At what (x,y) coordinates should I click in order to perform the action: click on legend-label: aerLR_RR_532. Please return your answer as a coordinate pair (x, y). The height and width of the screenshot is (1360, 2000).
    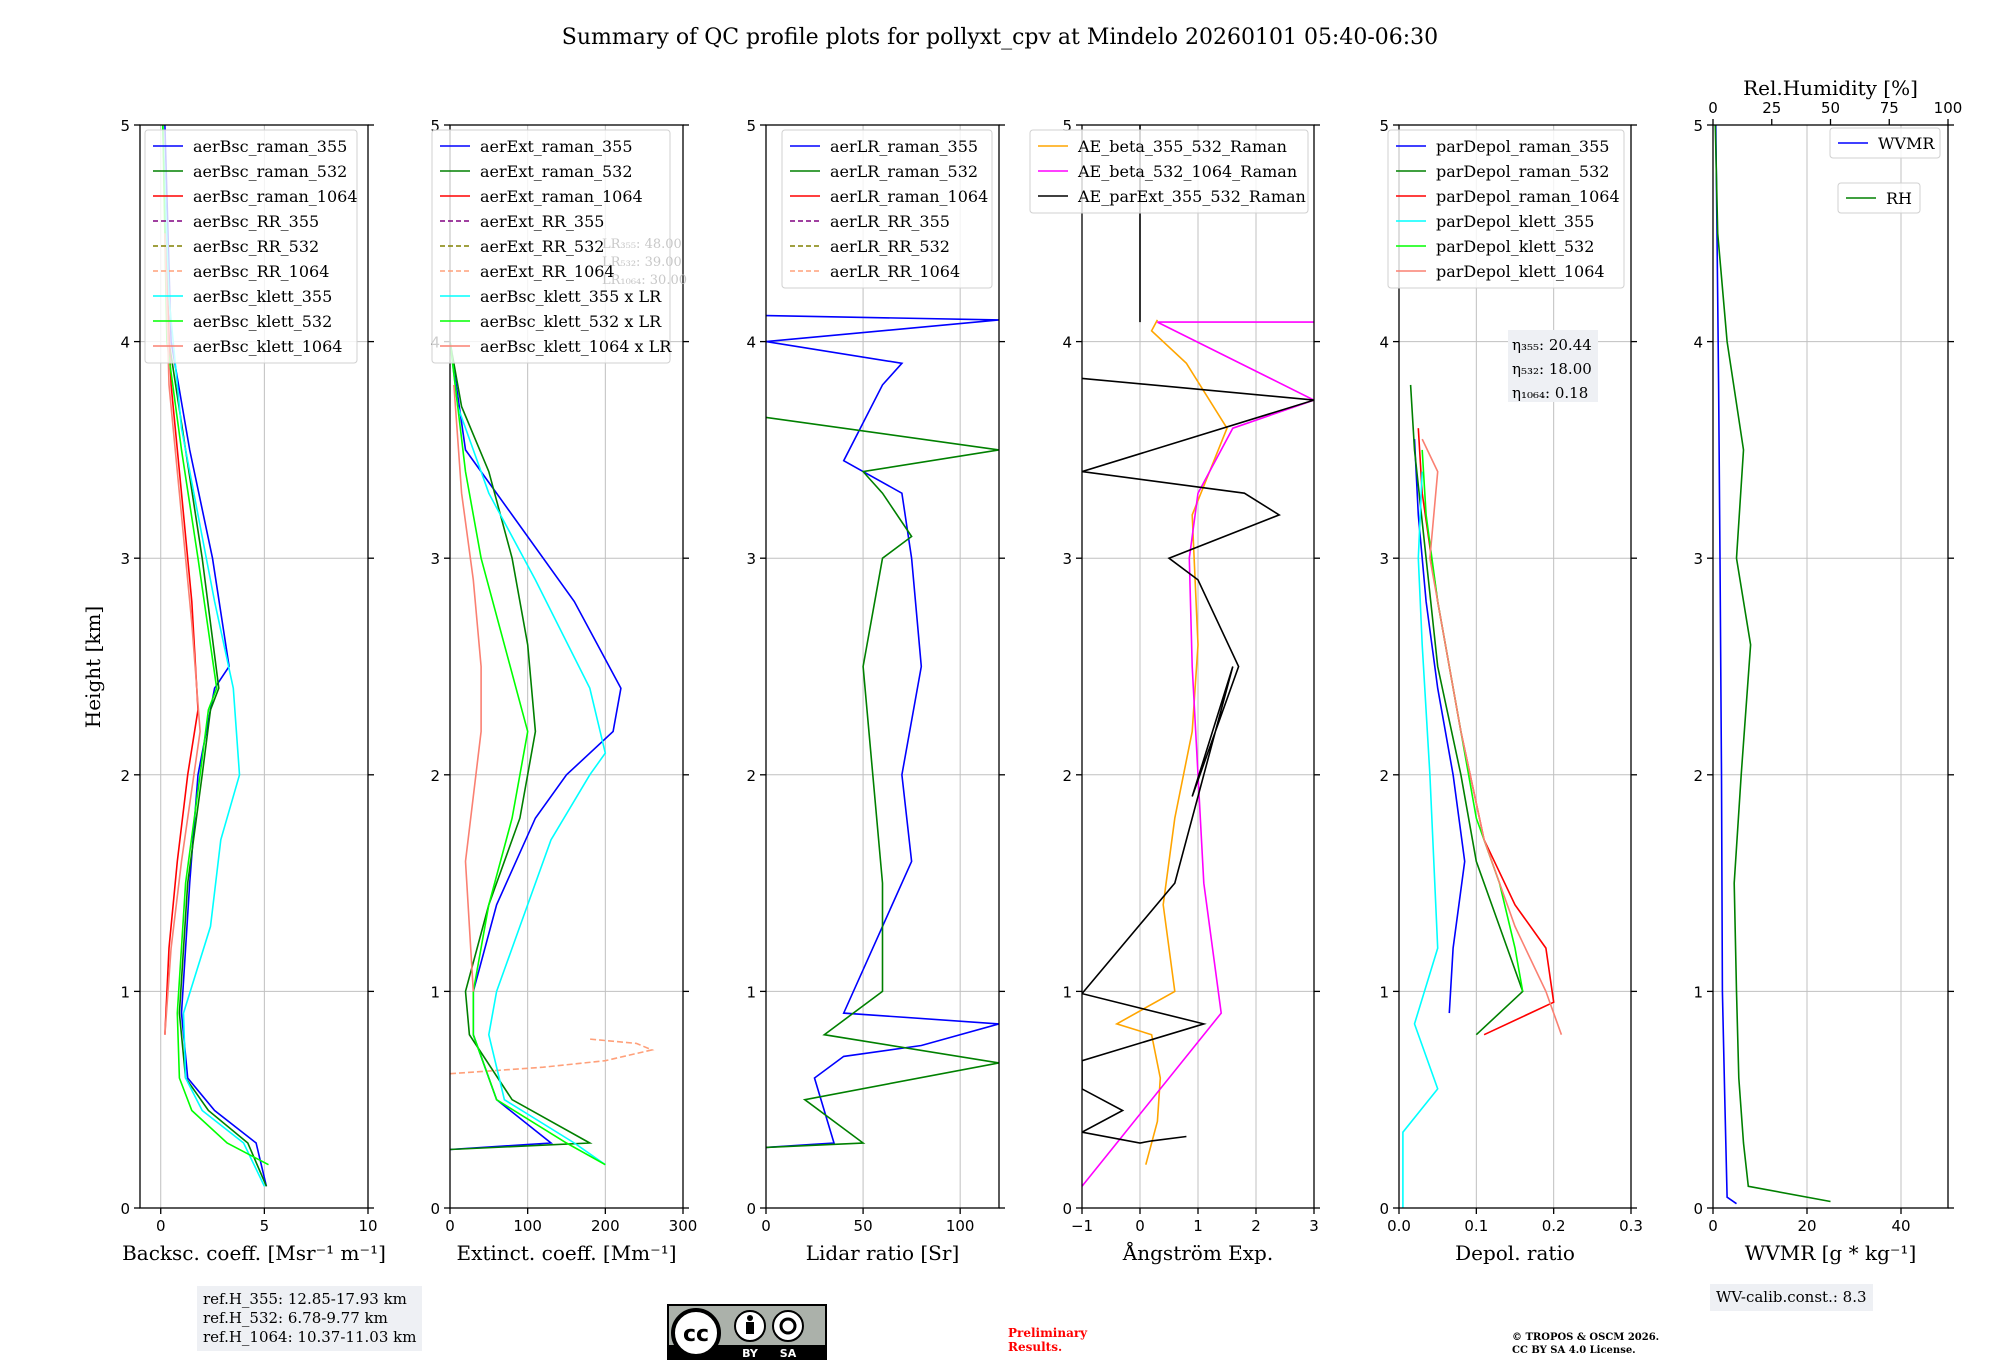
    Looking at the image, I should click on (890, 246).